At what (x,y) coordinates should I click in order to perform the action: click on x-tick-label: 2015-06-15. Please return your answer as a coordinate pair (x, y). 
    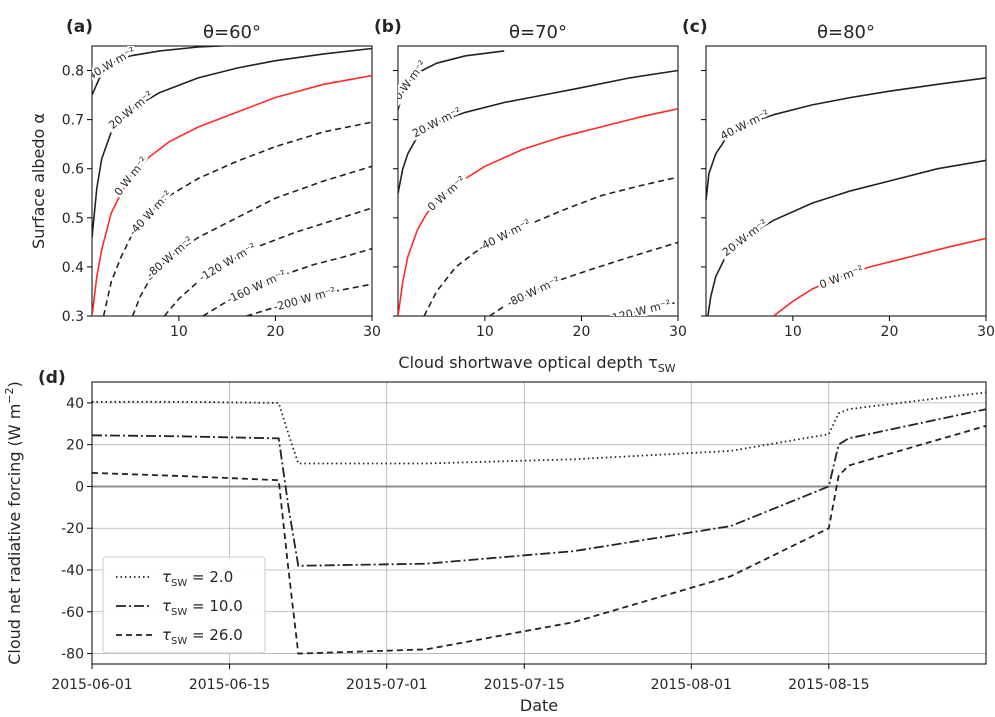
    Looking at the image, I should click on (229, 685).